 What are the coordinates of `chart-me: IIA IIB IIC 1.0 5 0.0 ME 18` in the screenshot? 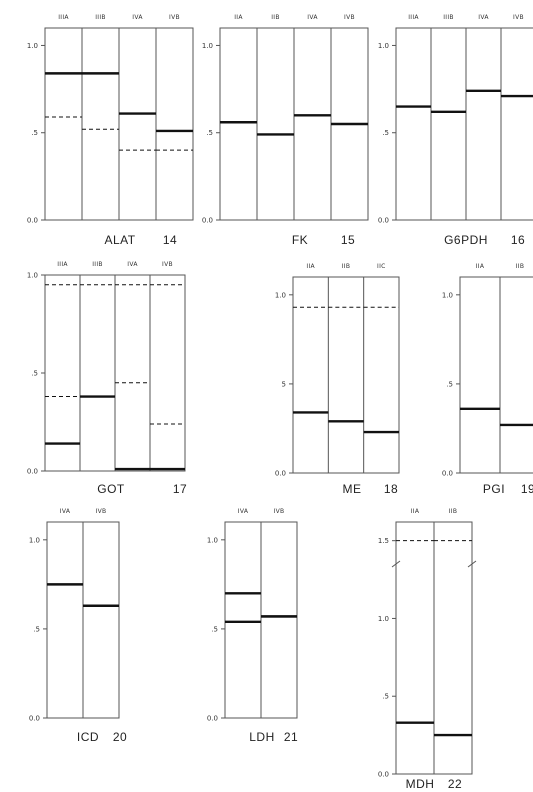 It's located at (337, 379).